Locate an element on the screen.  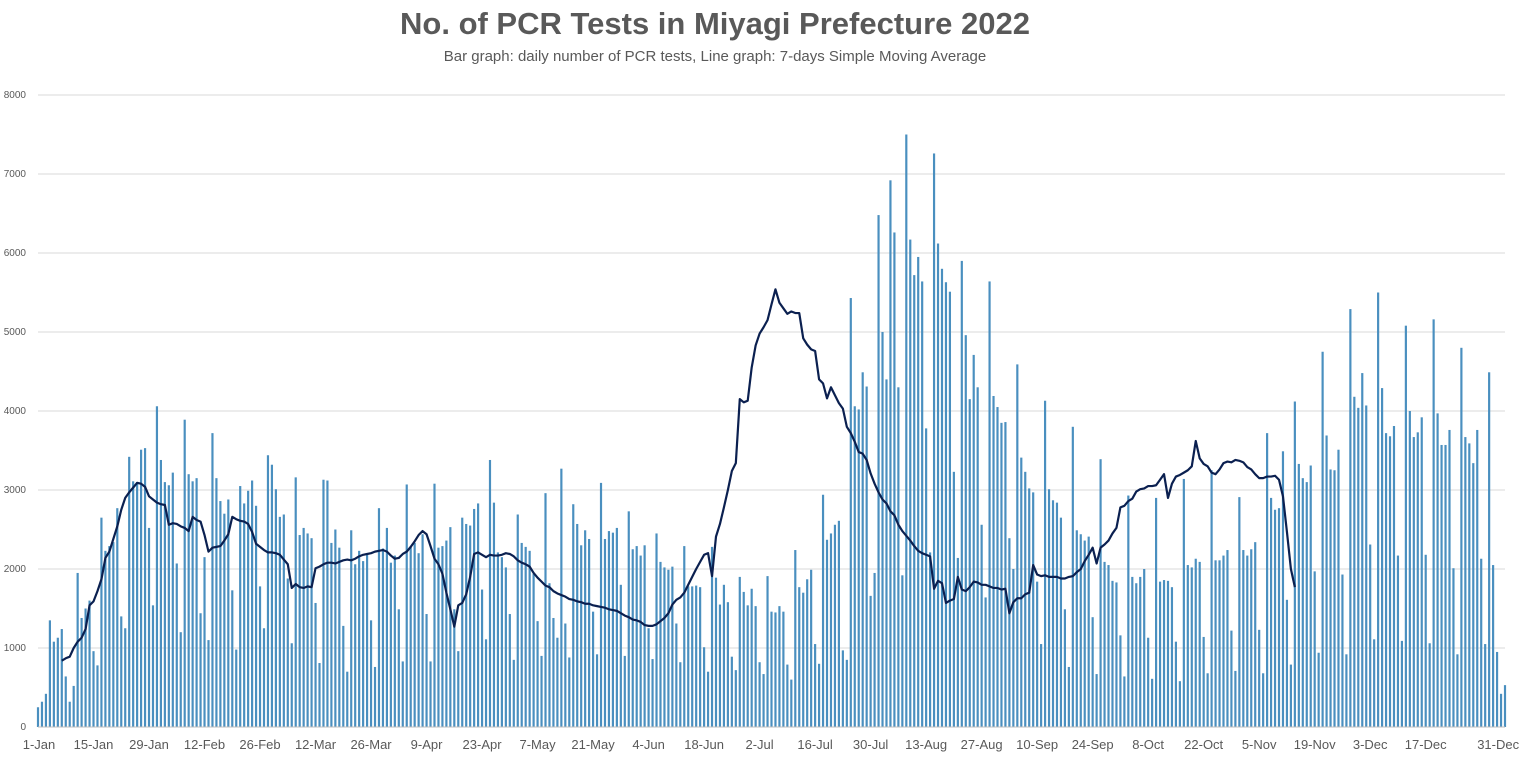
x-tick-label: 10-Sep is located at coordinates (1037, 744).